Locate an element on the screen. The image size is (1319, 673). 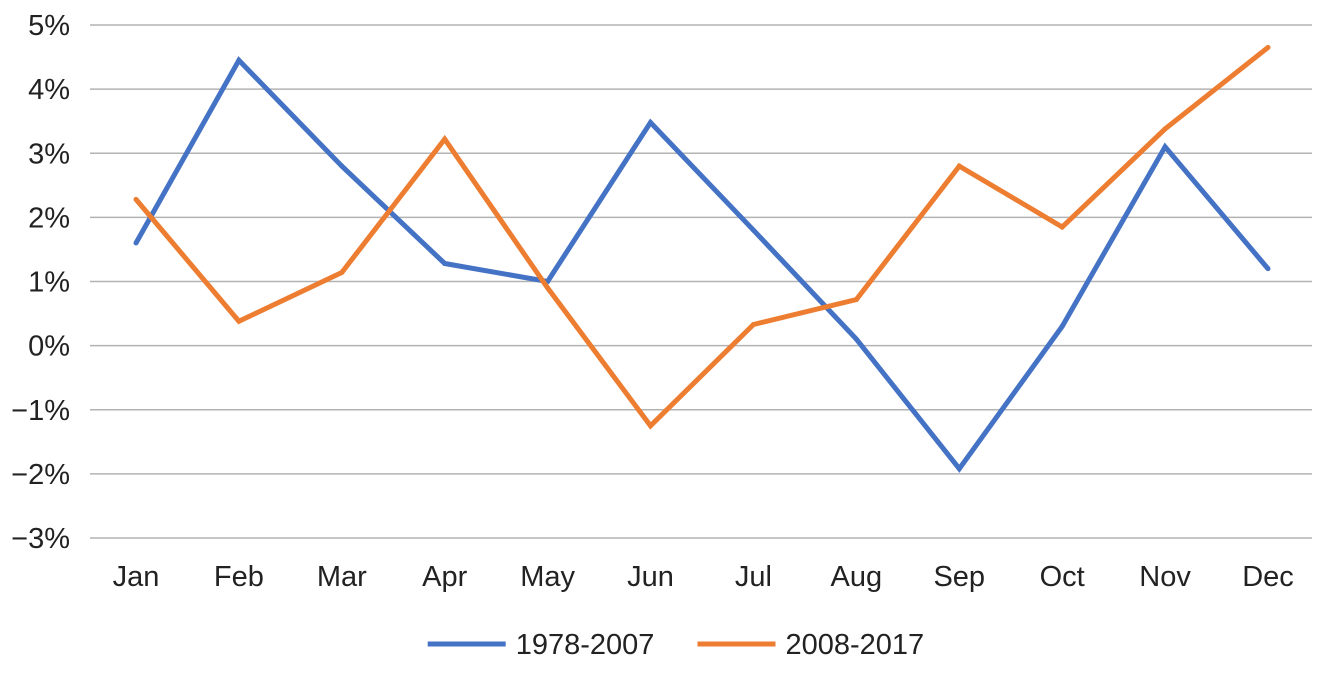
x-tick-label: Jan is located at coordinates (136, 577).